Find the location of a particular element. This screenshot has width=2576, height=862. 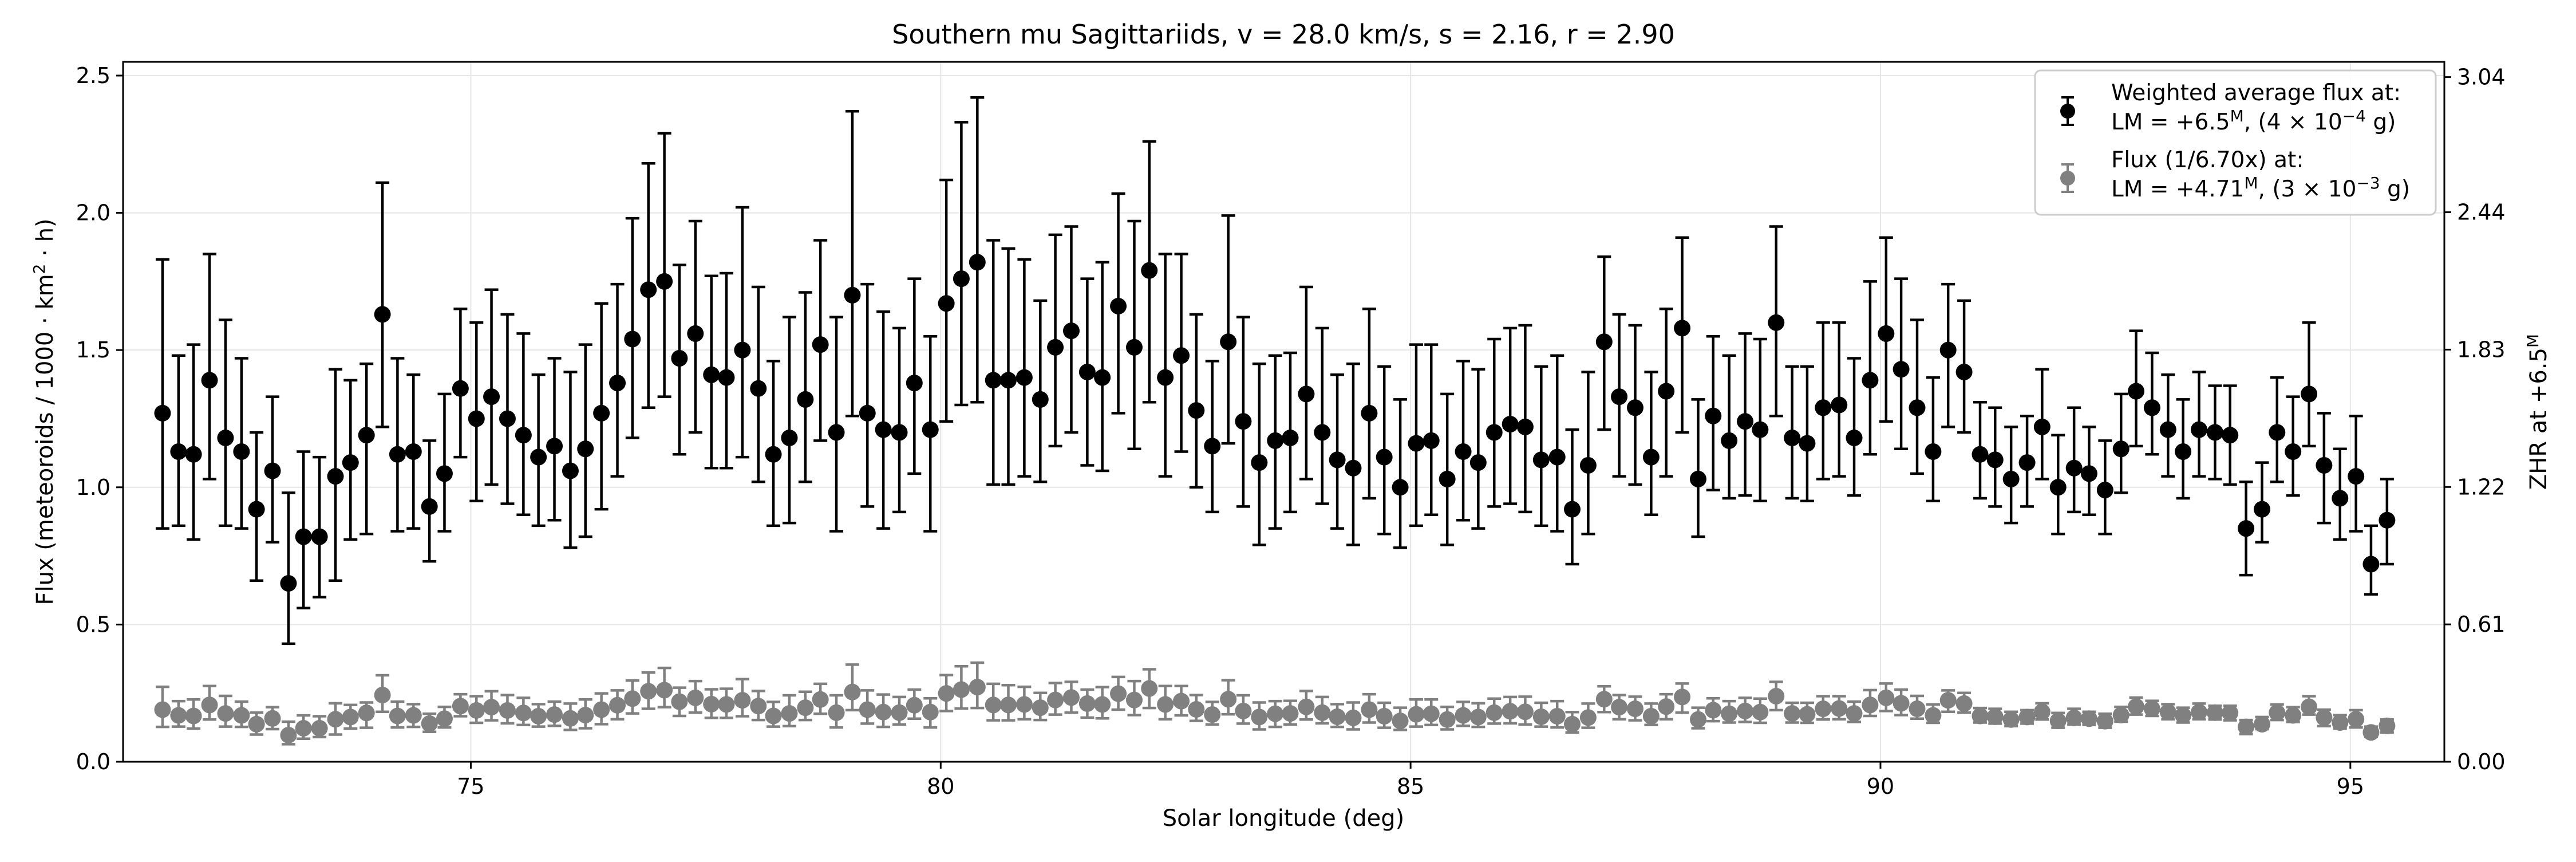

y-tick-label: 1.0 is located at coordinates (93, 488).